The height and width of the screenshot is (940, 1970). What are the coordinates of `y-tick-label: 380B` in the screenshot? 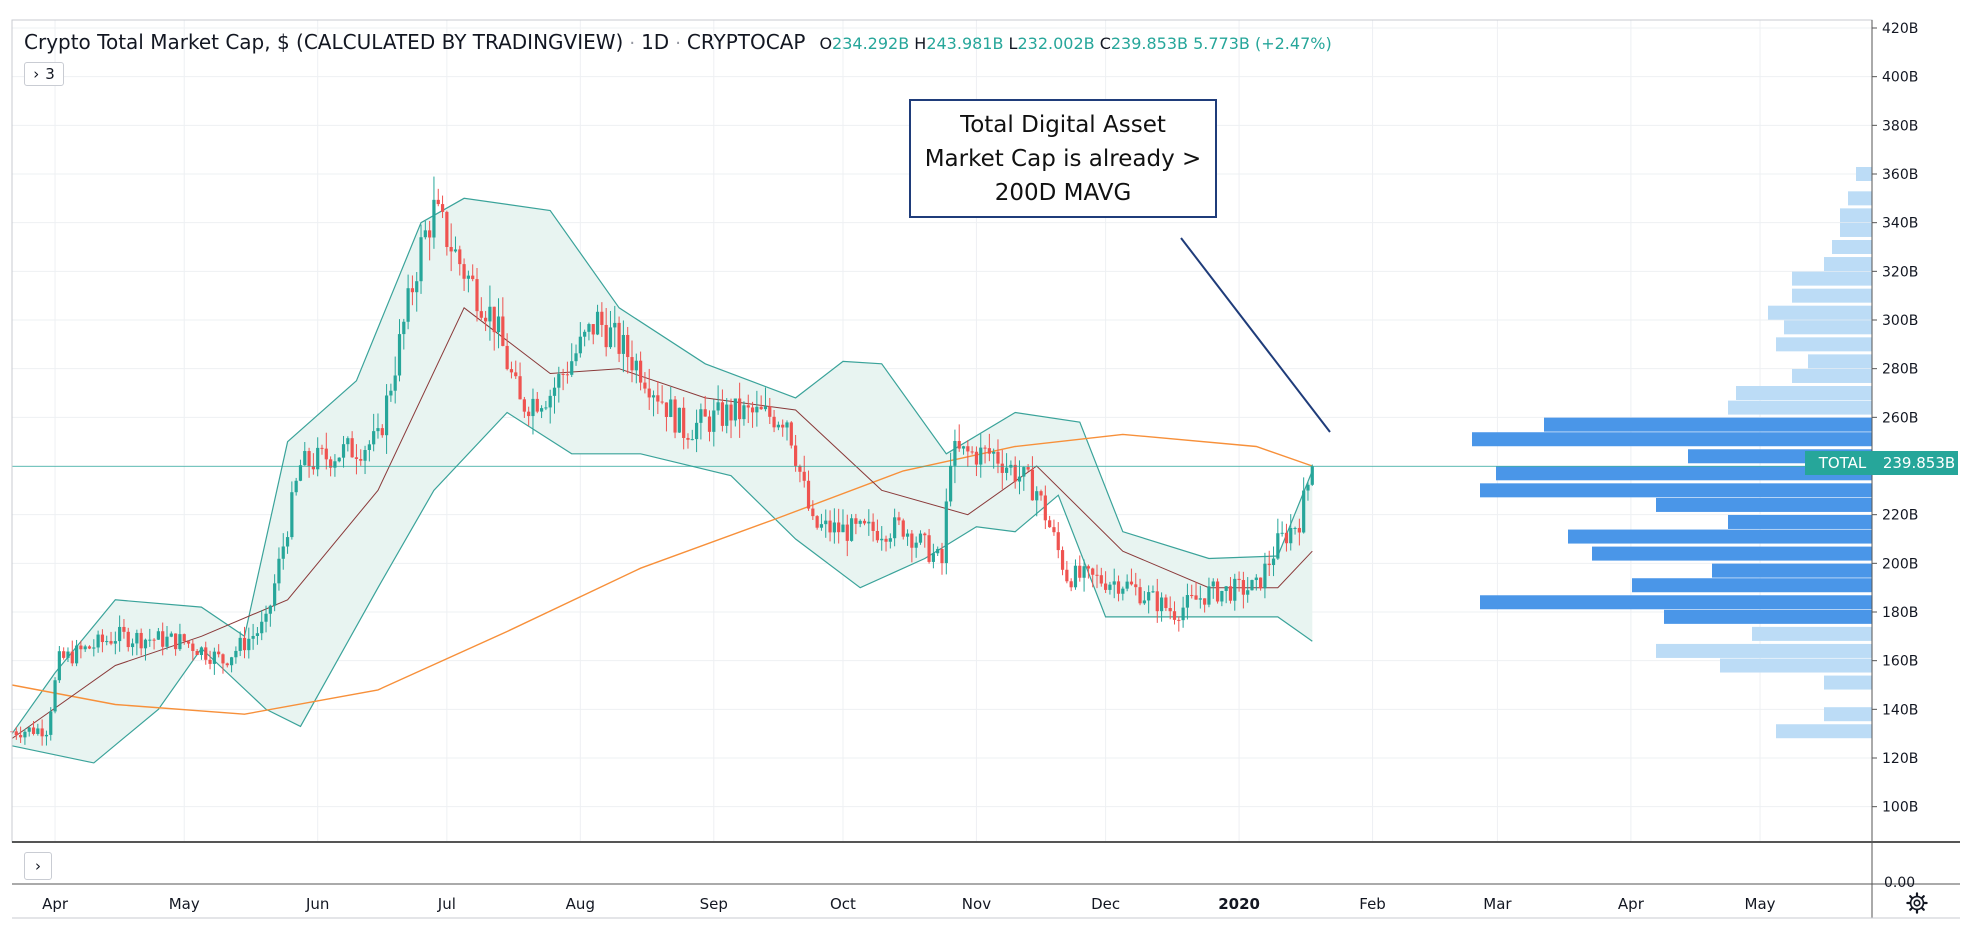 It's located at (1900, 126).